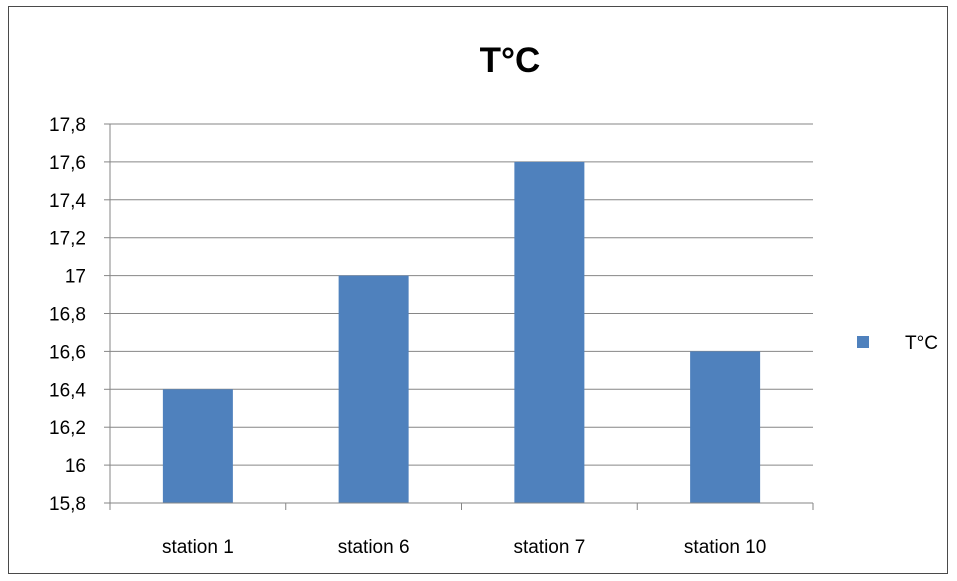  What do you see at coordinates (921, 343) in the screenshot?
I see `legend-label: T°C` at bounding box center [921, 343].